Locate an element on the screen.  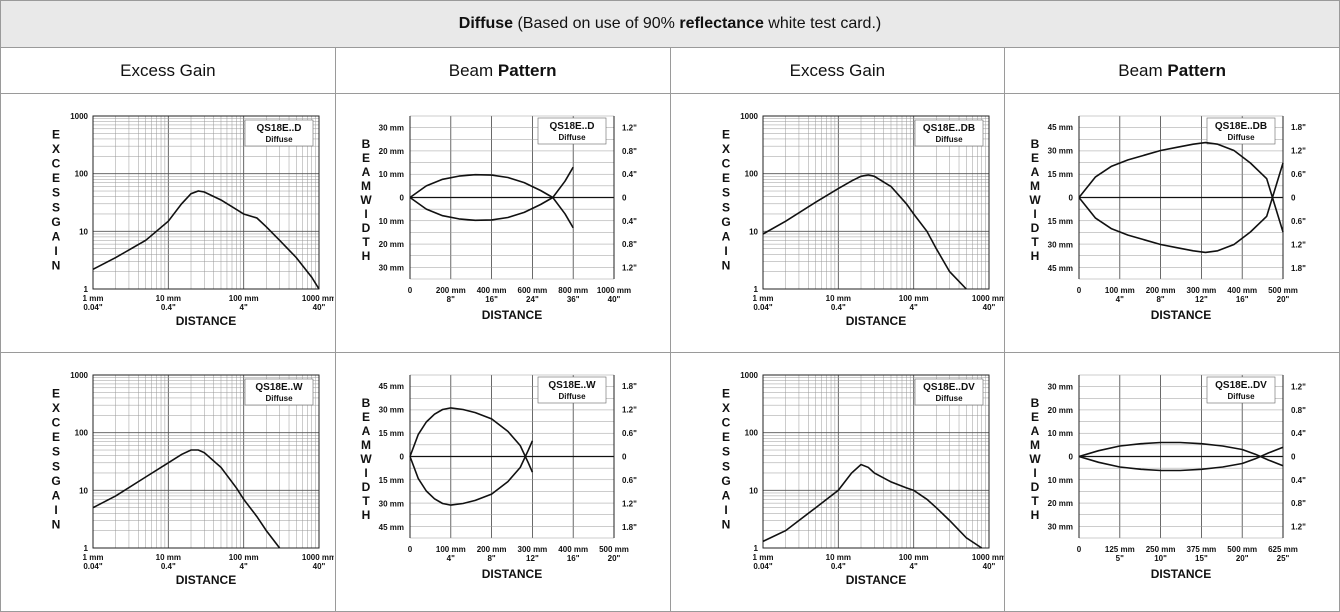
x-tick-label: 600 mm is located at coordinates (532, 290).